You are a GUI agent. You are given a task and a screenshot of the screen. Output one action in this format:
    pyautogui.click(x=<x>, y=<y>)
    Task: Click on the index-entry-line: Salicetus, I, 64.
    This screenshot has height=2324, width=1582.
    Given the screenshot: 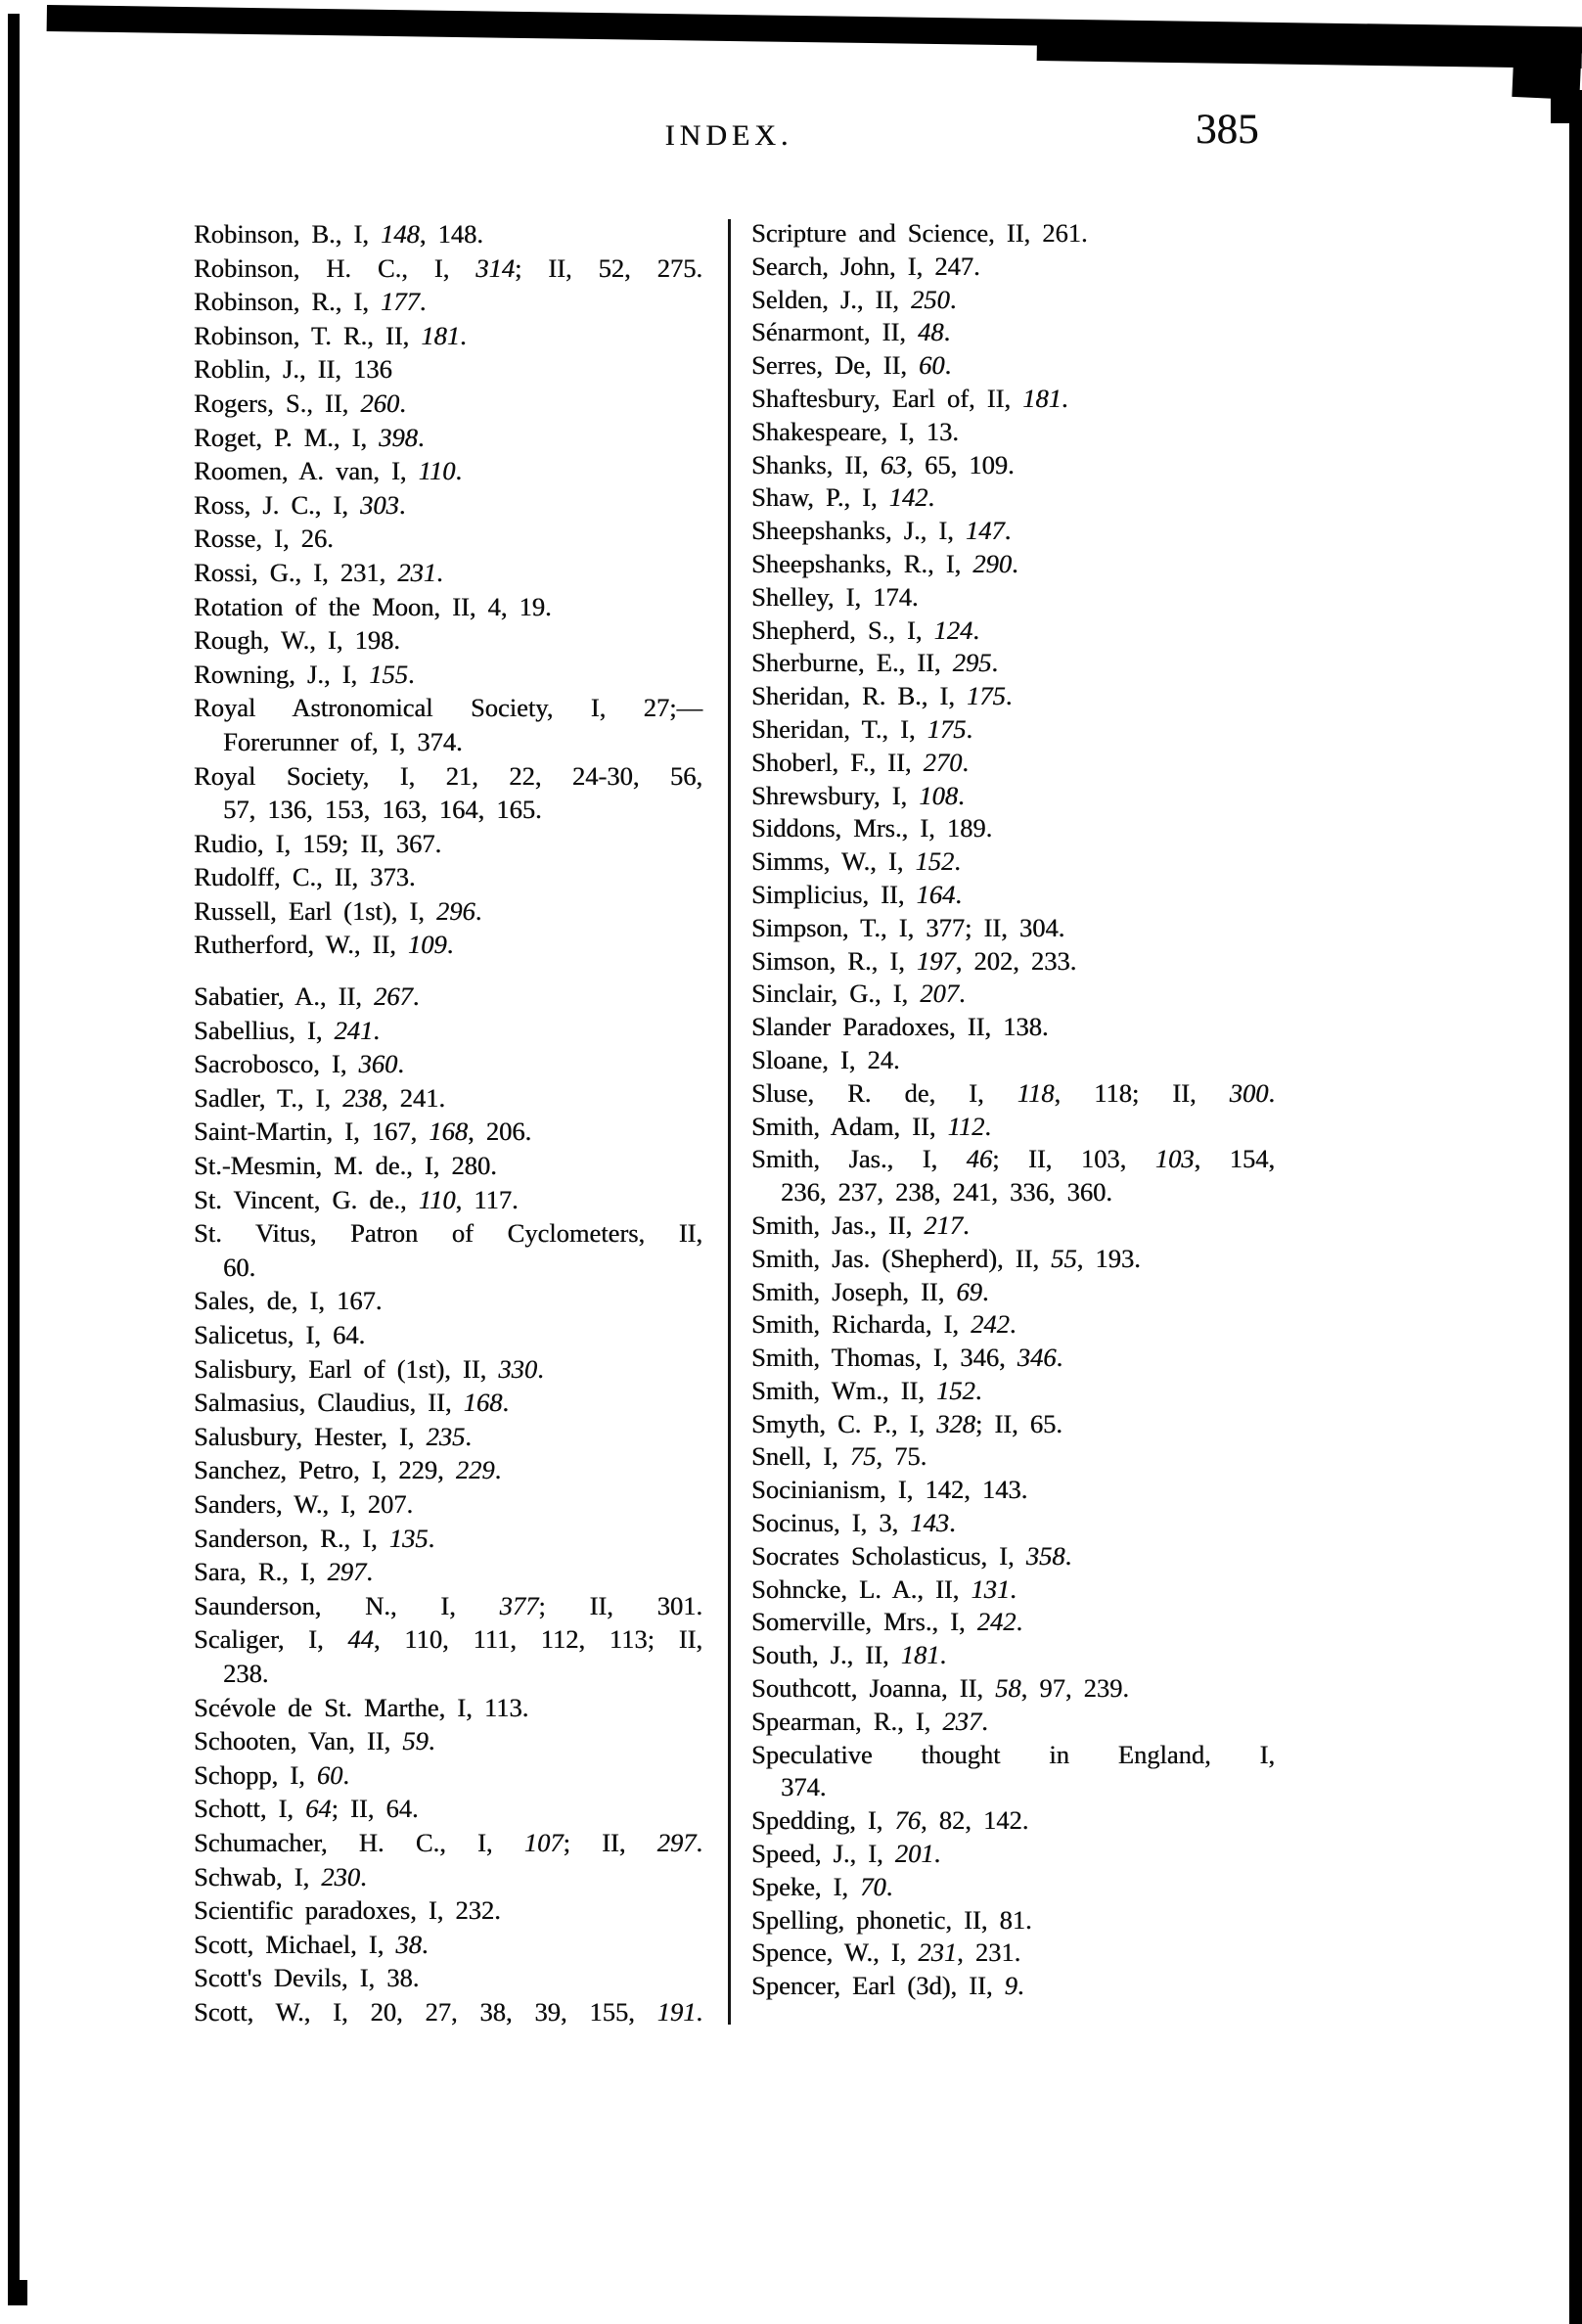 What is the action you would take?
    pyautogui.click(x=280, y=1335)
    